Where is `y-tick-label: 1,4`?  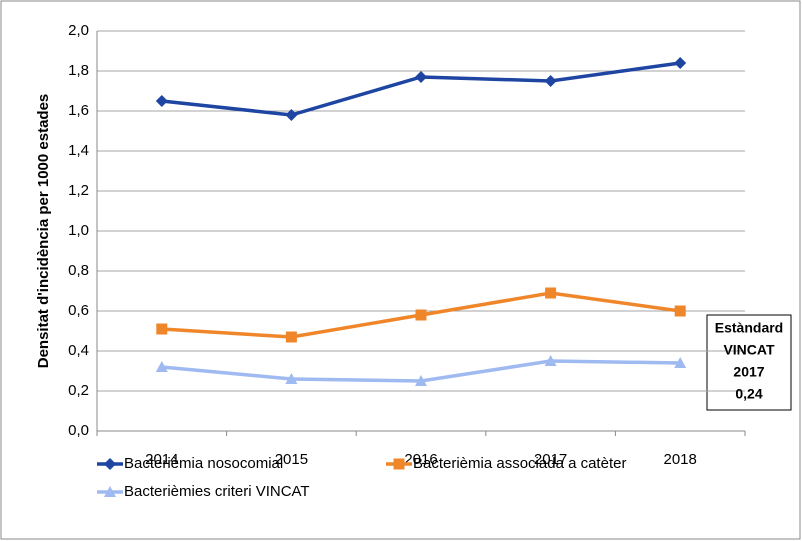
y-tick-label: 1,4 is located at coordinates (78, 150).